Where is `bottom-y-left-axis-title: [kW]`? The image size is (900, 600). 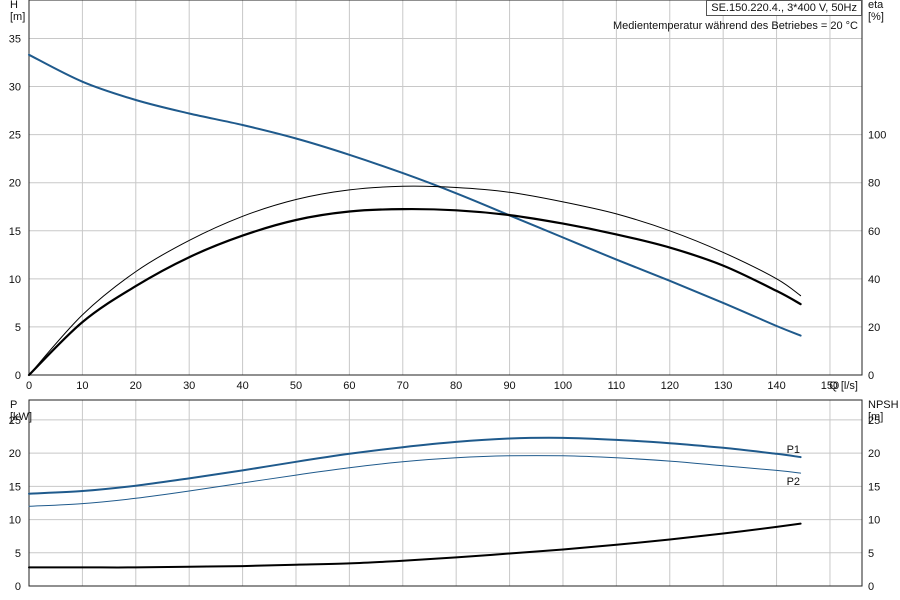 bottom-y-left-axis-title: [kW] is located at coordinates (21, 417).